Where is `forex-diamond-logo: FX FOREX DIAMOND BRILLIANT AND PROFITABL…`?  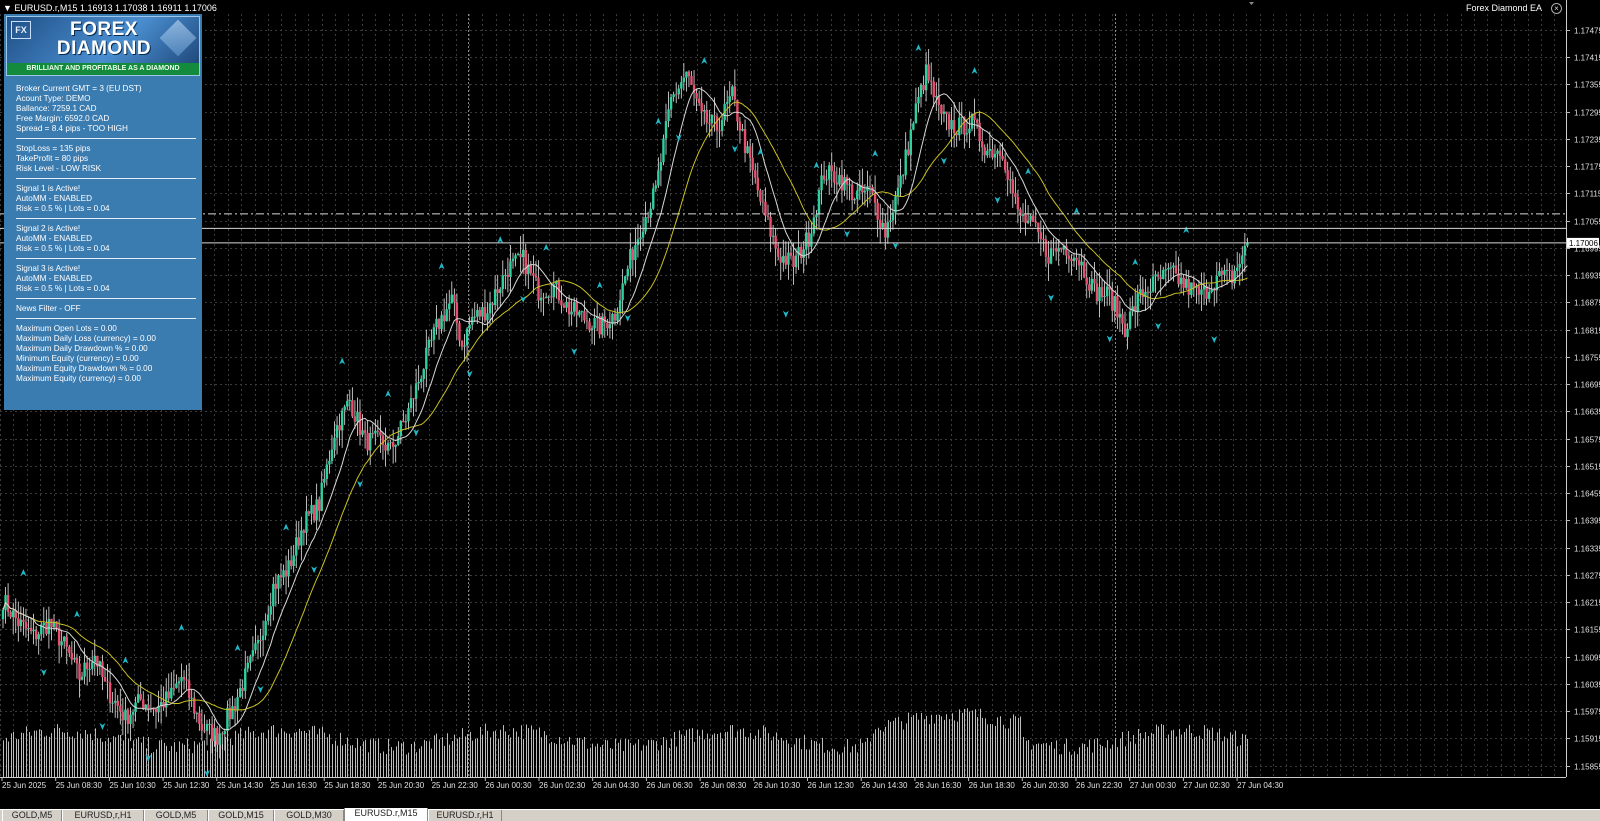
forex-diamond-logo: FX FOREX DIAMOND BRILLIANT AND PROFITABL… is located at coordinates (103, 46).